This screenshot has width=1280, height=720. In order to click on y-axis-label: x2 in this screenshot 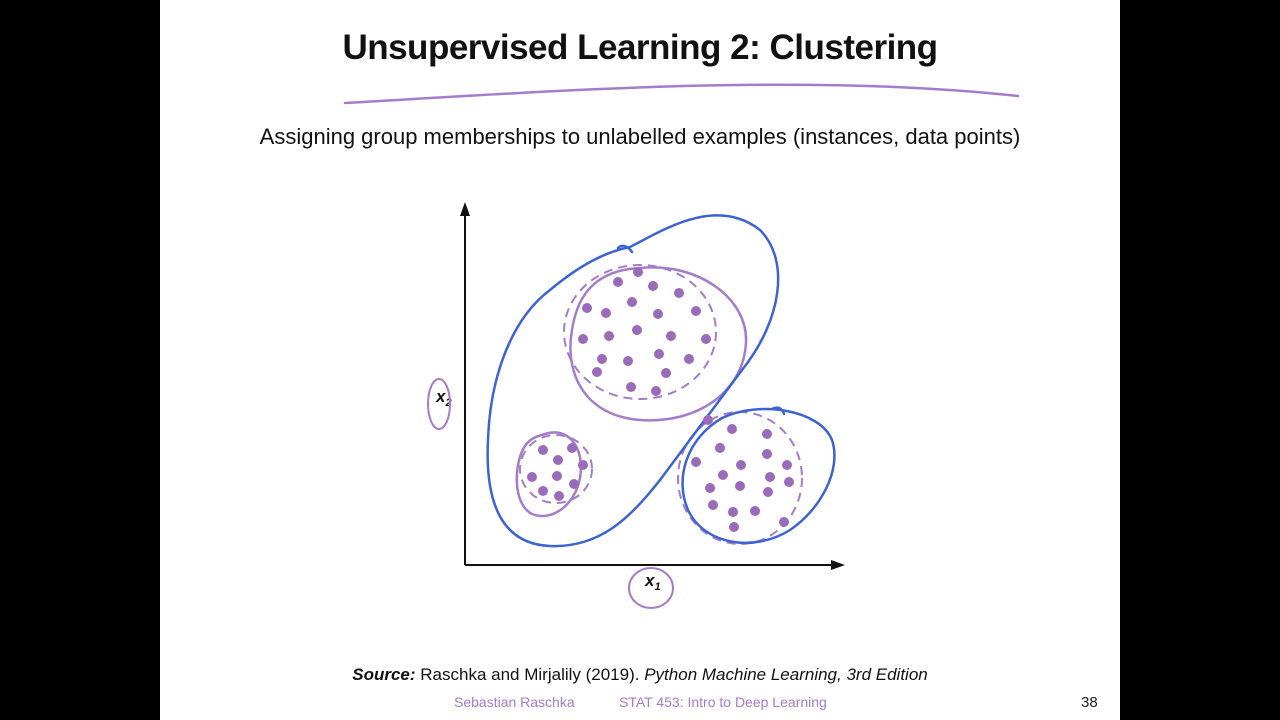, I will do `click(443, 398)`.